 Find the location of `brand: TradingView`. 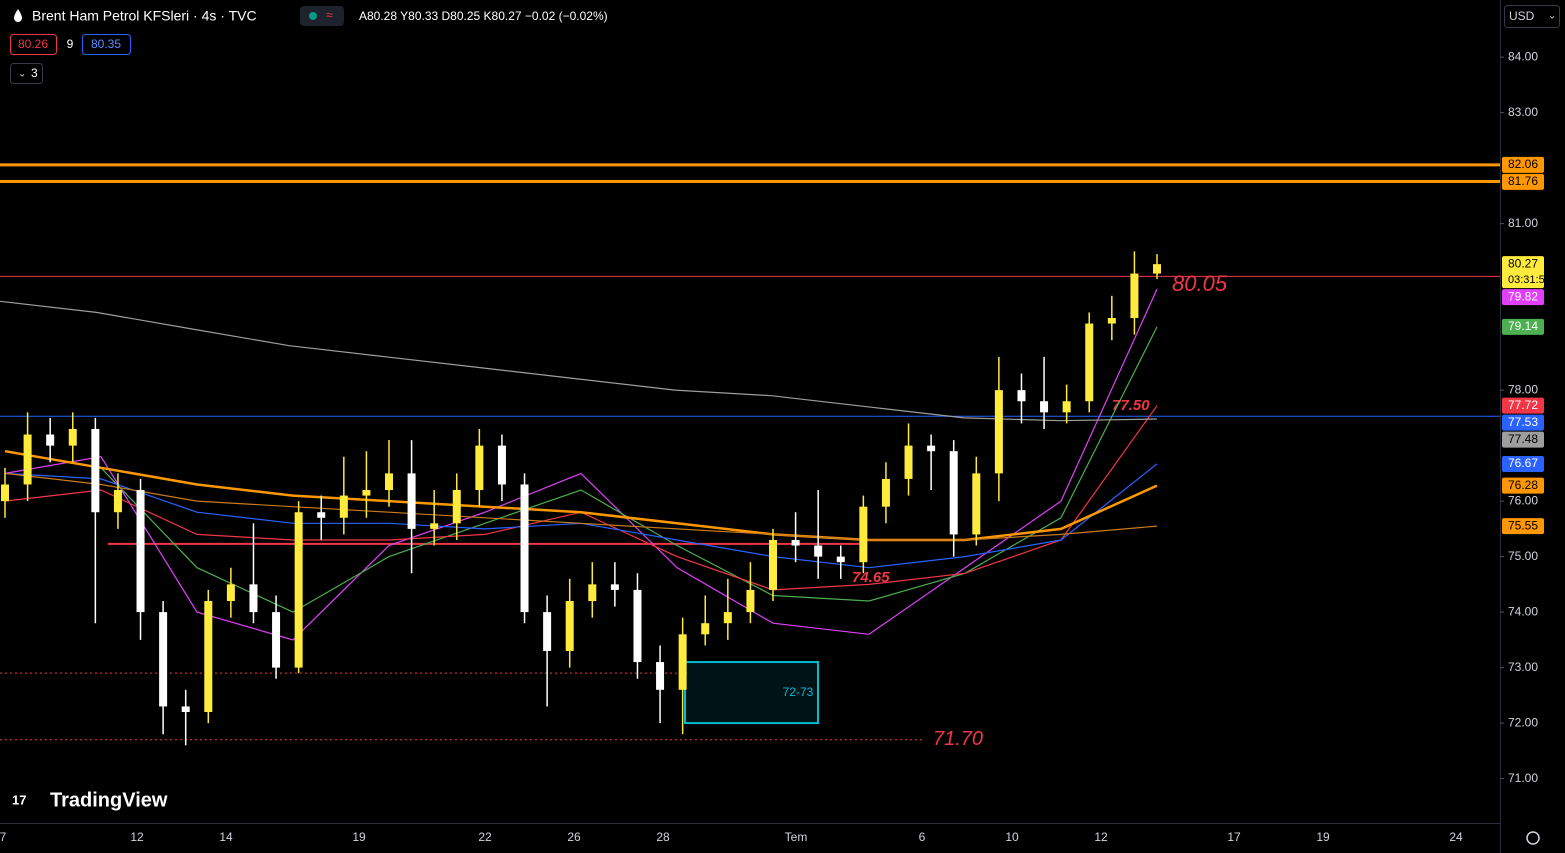

brand: TradingView is located at coordinates (109, 800).